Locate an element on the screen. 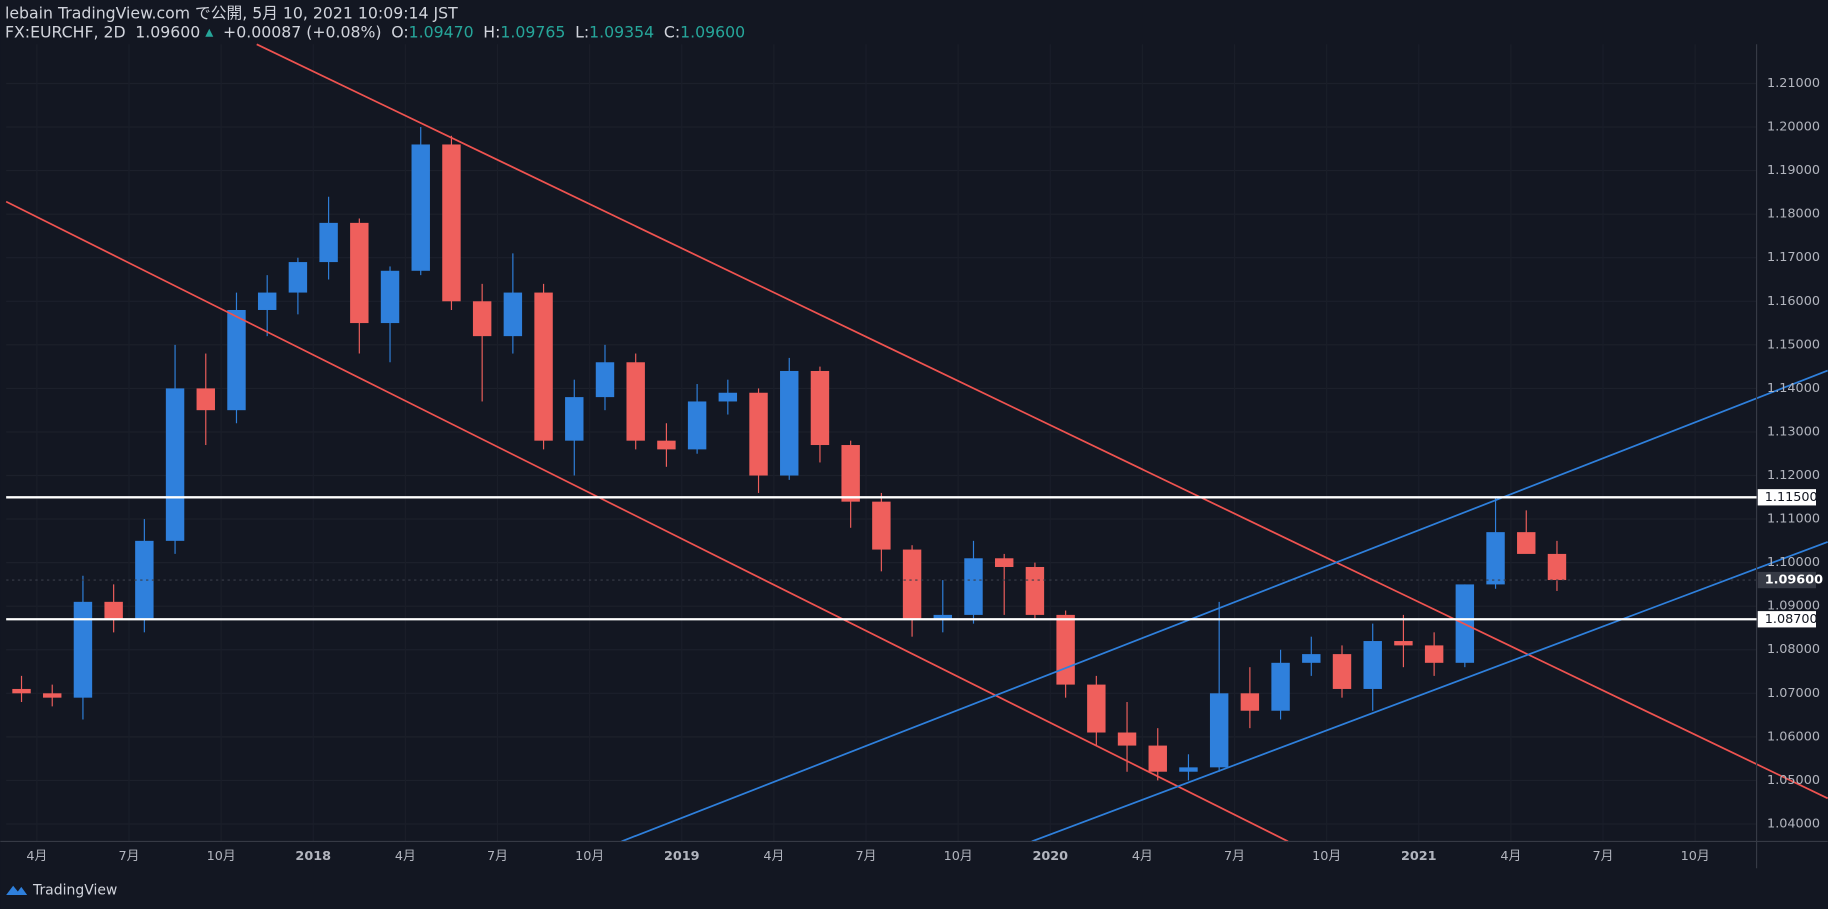 This screenshot has height=909, width=1828. h-value: 1.09765 is located at coordinates (532, 31).